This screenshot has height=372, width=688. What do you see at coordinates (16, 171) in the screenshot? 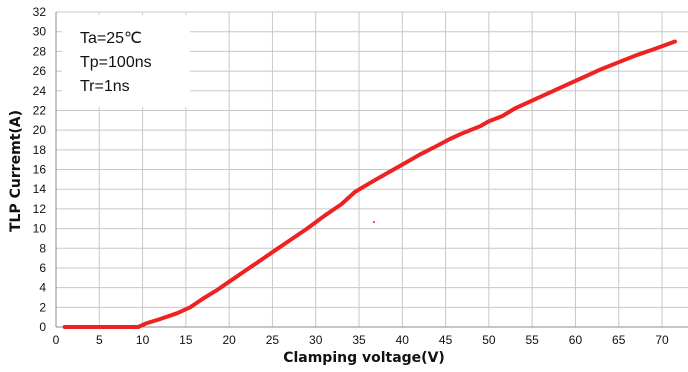
I see `y-axis-title: TLP Curremt(A)` at bounding box center [16, 171].